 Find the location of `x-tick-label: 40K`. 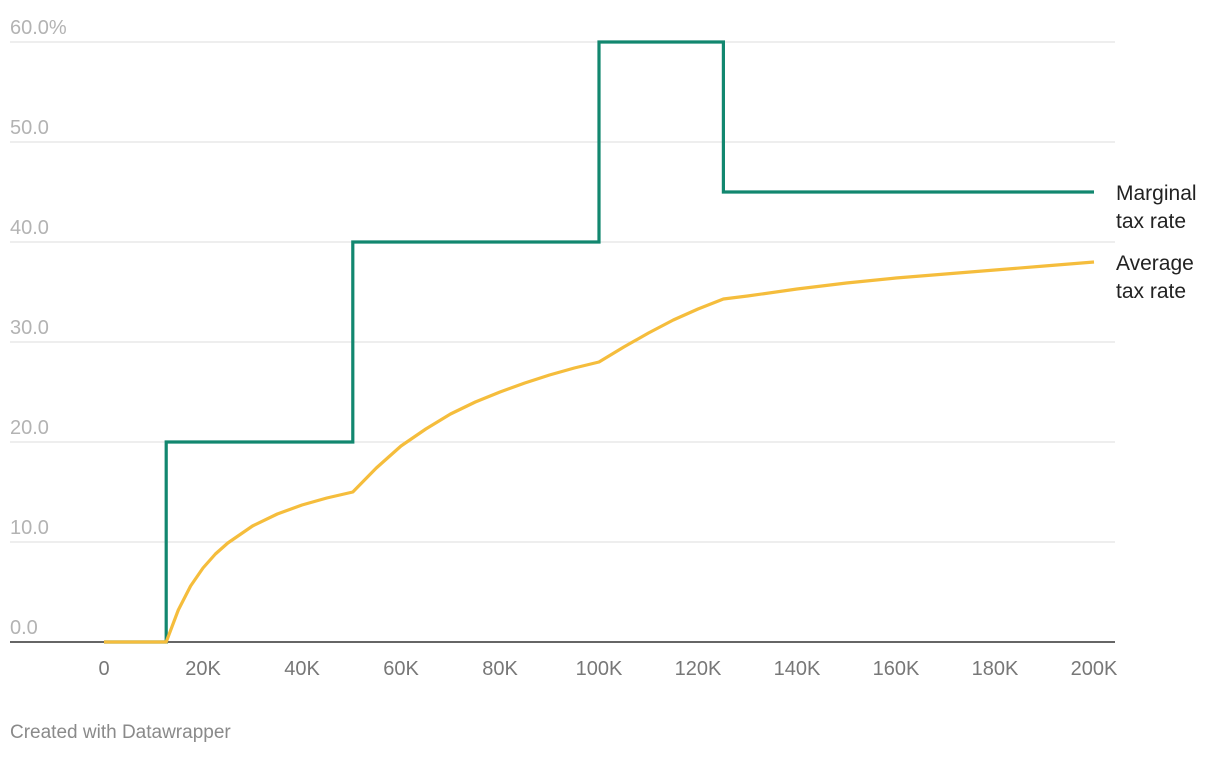

x-tick-label: 40K is located at coordinates (302, 669).